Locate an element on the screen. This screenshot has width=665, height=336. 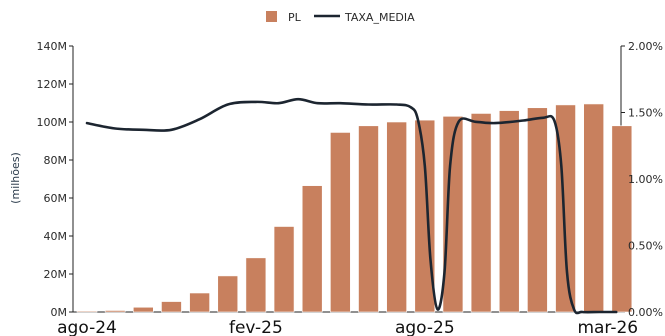
y-right-tick-label: 0.00% is located at coordinates (645, 312).